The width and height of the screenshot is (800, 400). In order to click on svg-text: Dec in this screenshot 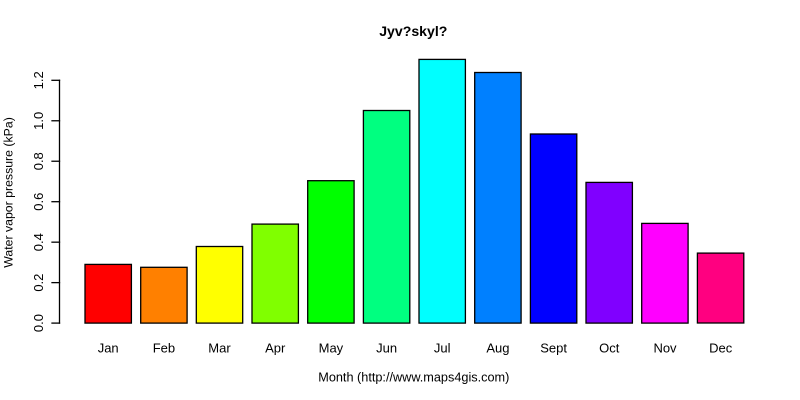, I will do `click(721, 348)`.